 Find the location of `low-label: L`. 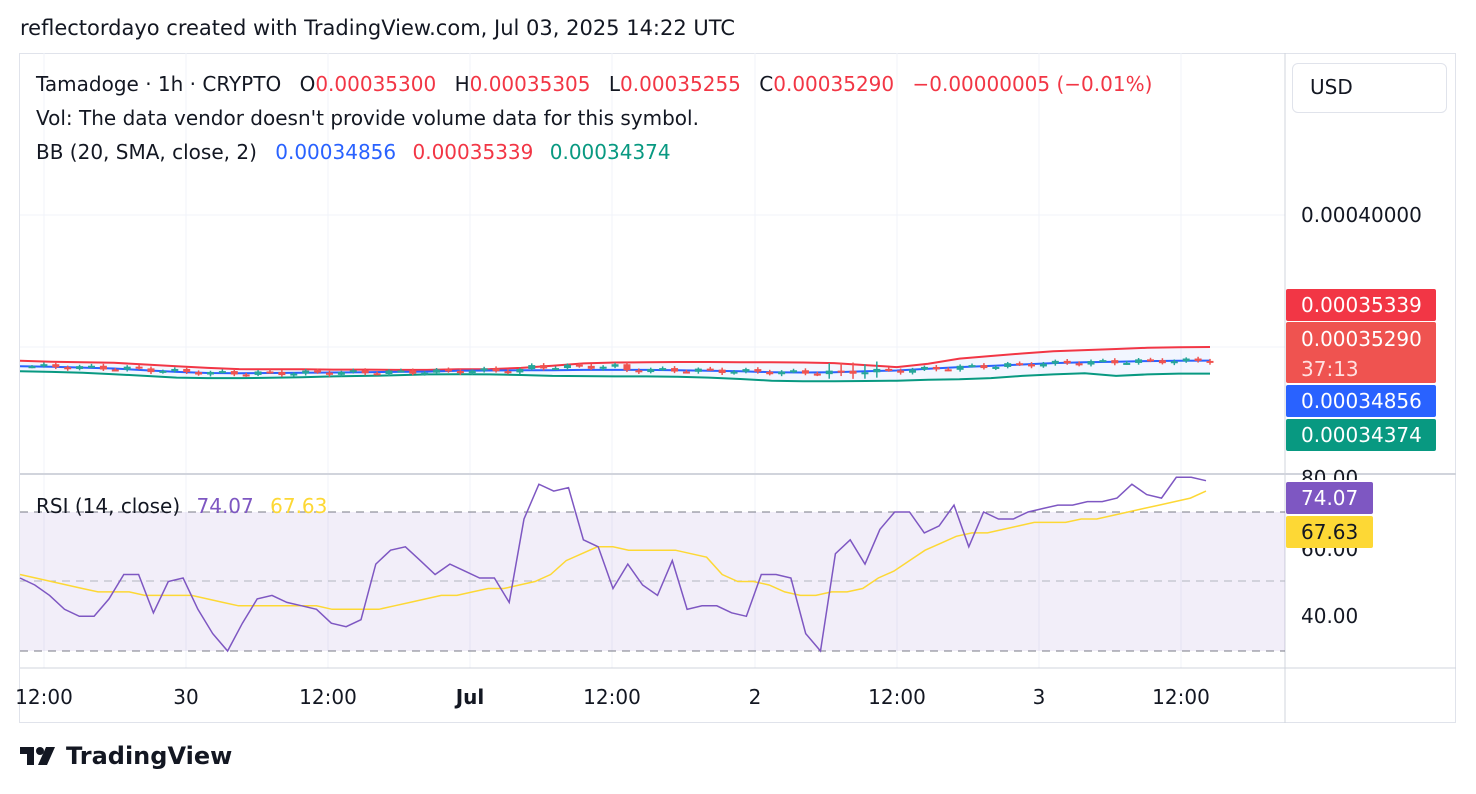

low-label: L is located at coordinates (614, 84).